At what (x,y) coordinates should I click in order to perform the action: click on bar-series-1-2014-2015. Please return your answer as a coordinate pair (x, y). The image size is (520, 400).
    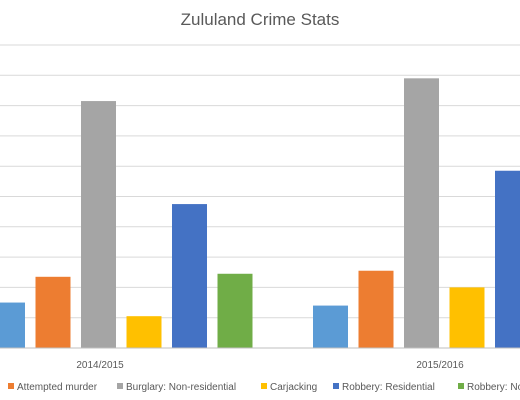
    Looking at the image, I should click on (53, 312).